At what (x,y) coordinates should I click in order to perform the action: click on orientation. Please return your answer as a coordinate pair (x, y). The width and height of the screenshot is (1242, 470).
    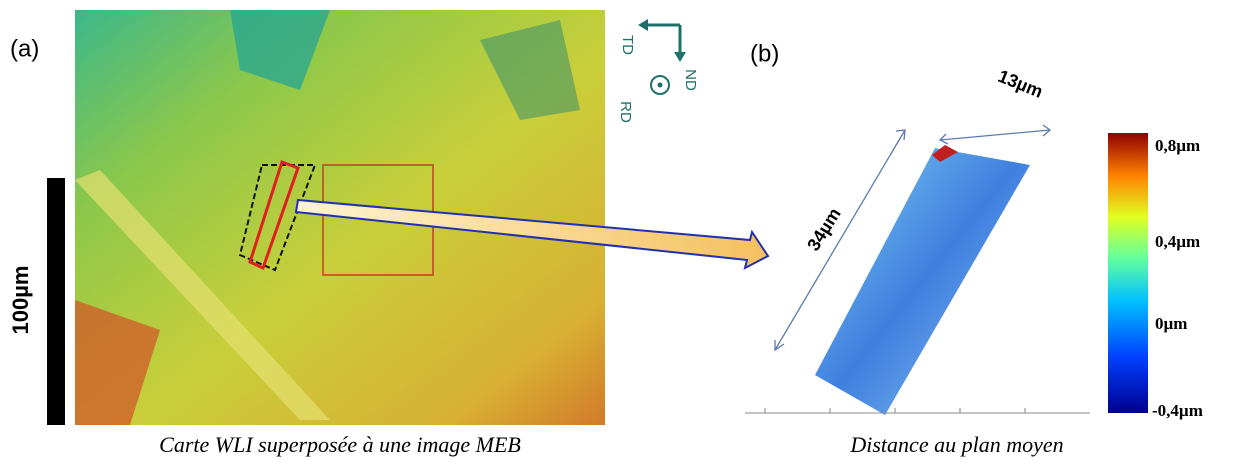
    Looking at the image, I should click on (662, 57).